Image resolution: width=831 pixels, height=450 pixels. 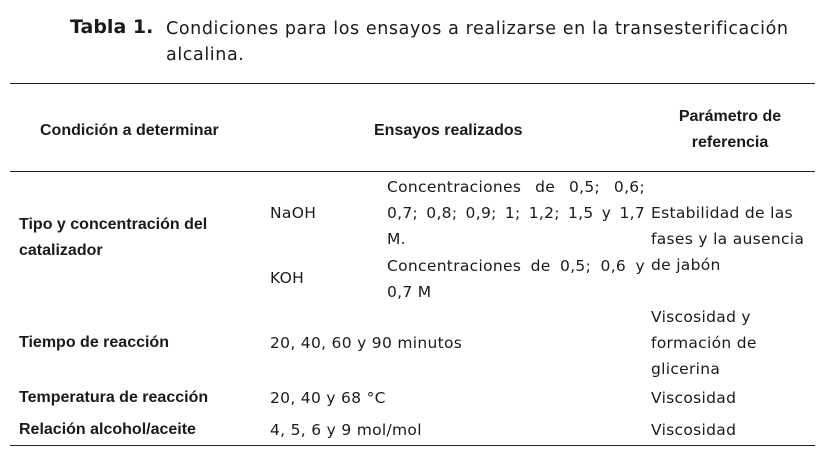 I want to click on catalyst-naoh: NaOH, so click(x=293, y=213).